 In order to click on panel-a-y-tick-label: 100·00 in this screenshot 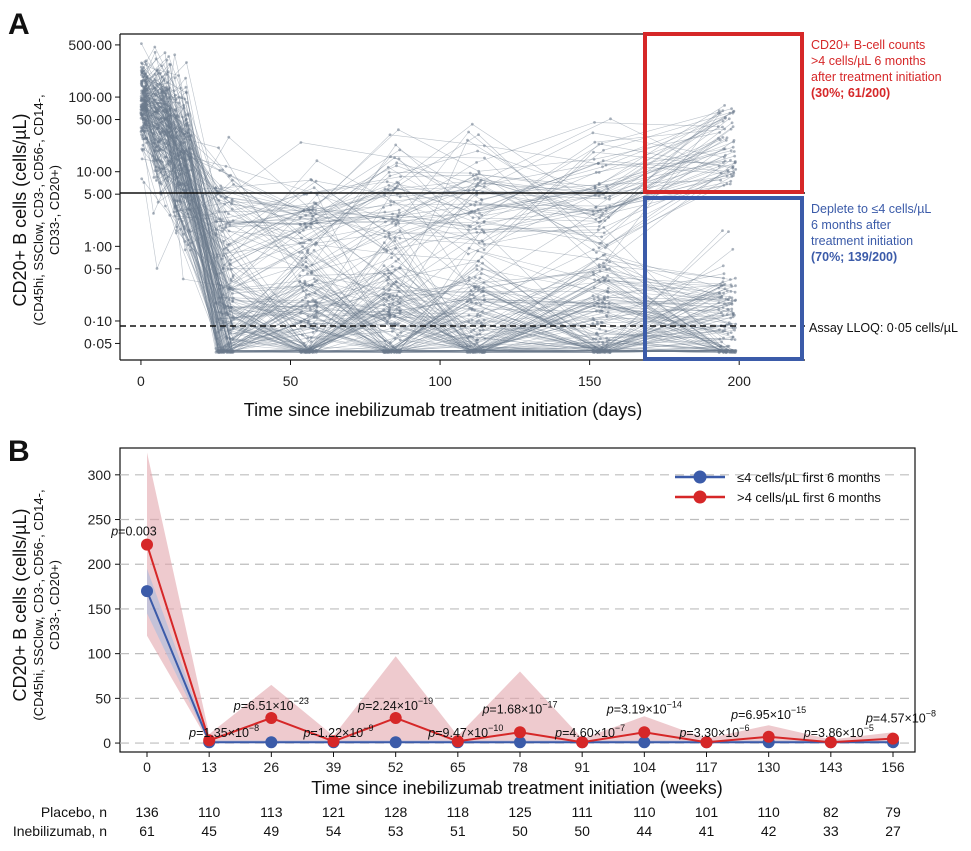, I will do `click(90, 97)`.